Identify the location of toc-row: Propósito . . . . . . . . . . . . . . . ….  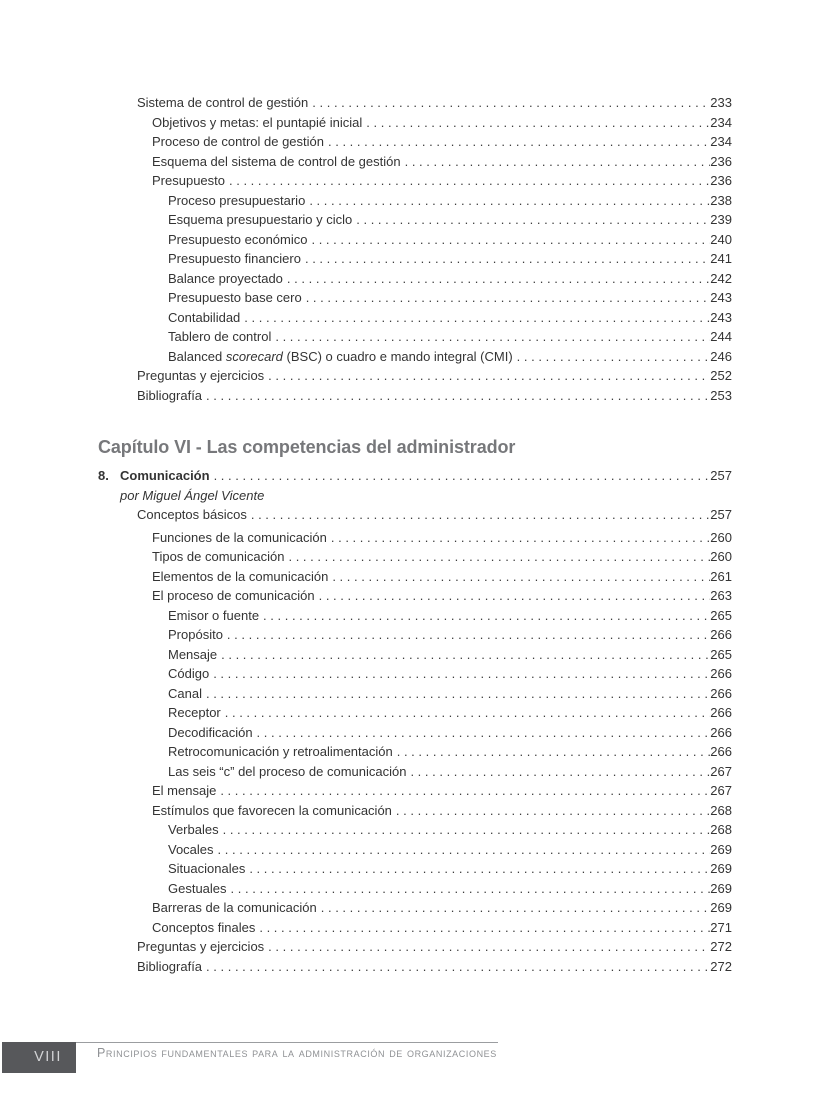
(415, 635).